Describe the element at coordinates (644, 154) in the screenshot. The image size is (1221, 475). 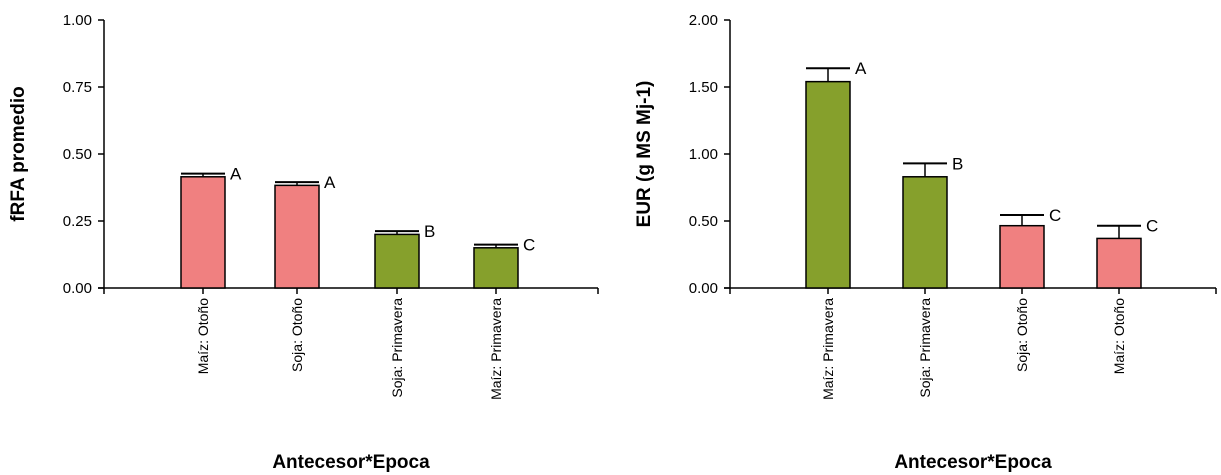
I see `y-axis-title: EUR (g MS Mj-1)` at that location.